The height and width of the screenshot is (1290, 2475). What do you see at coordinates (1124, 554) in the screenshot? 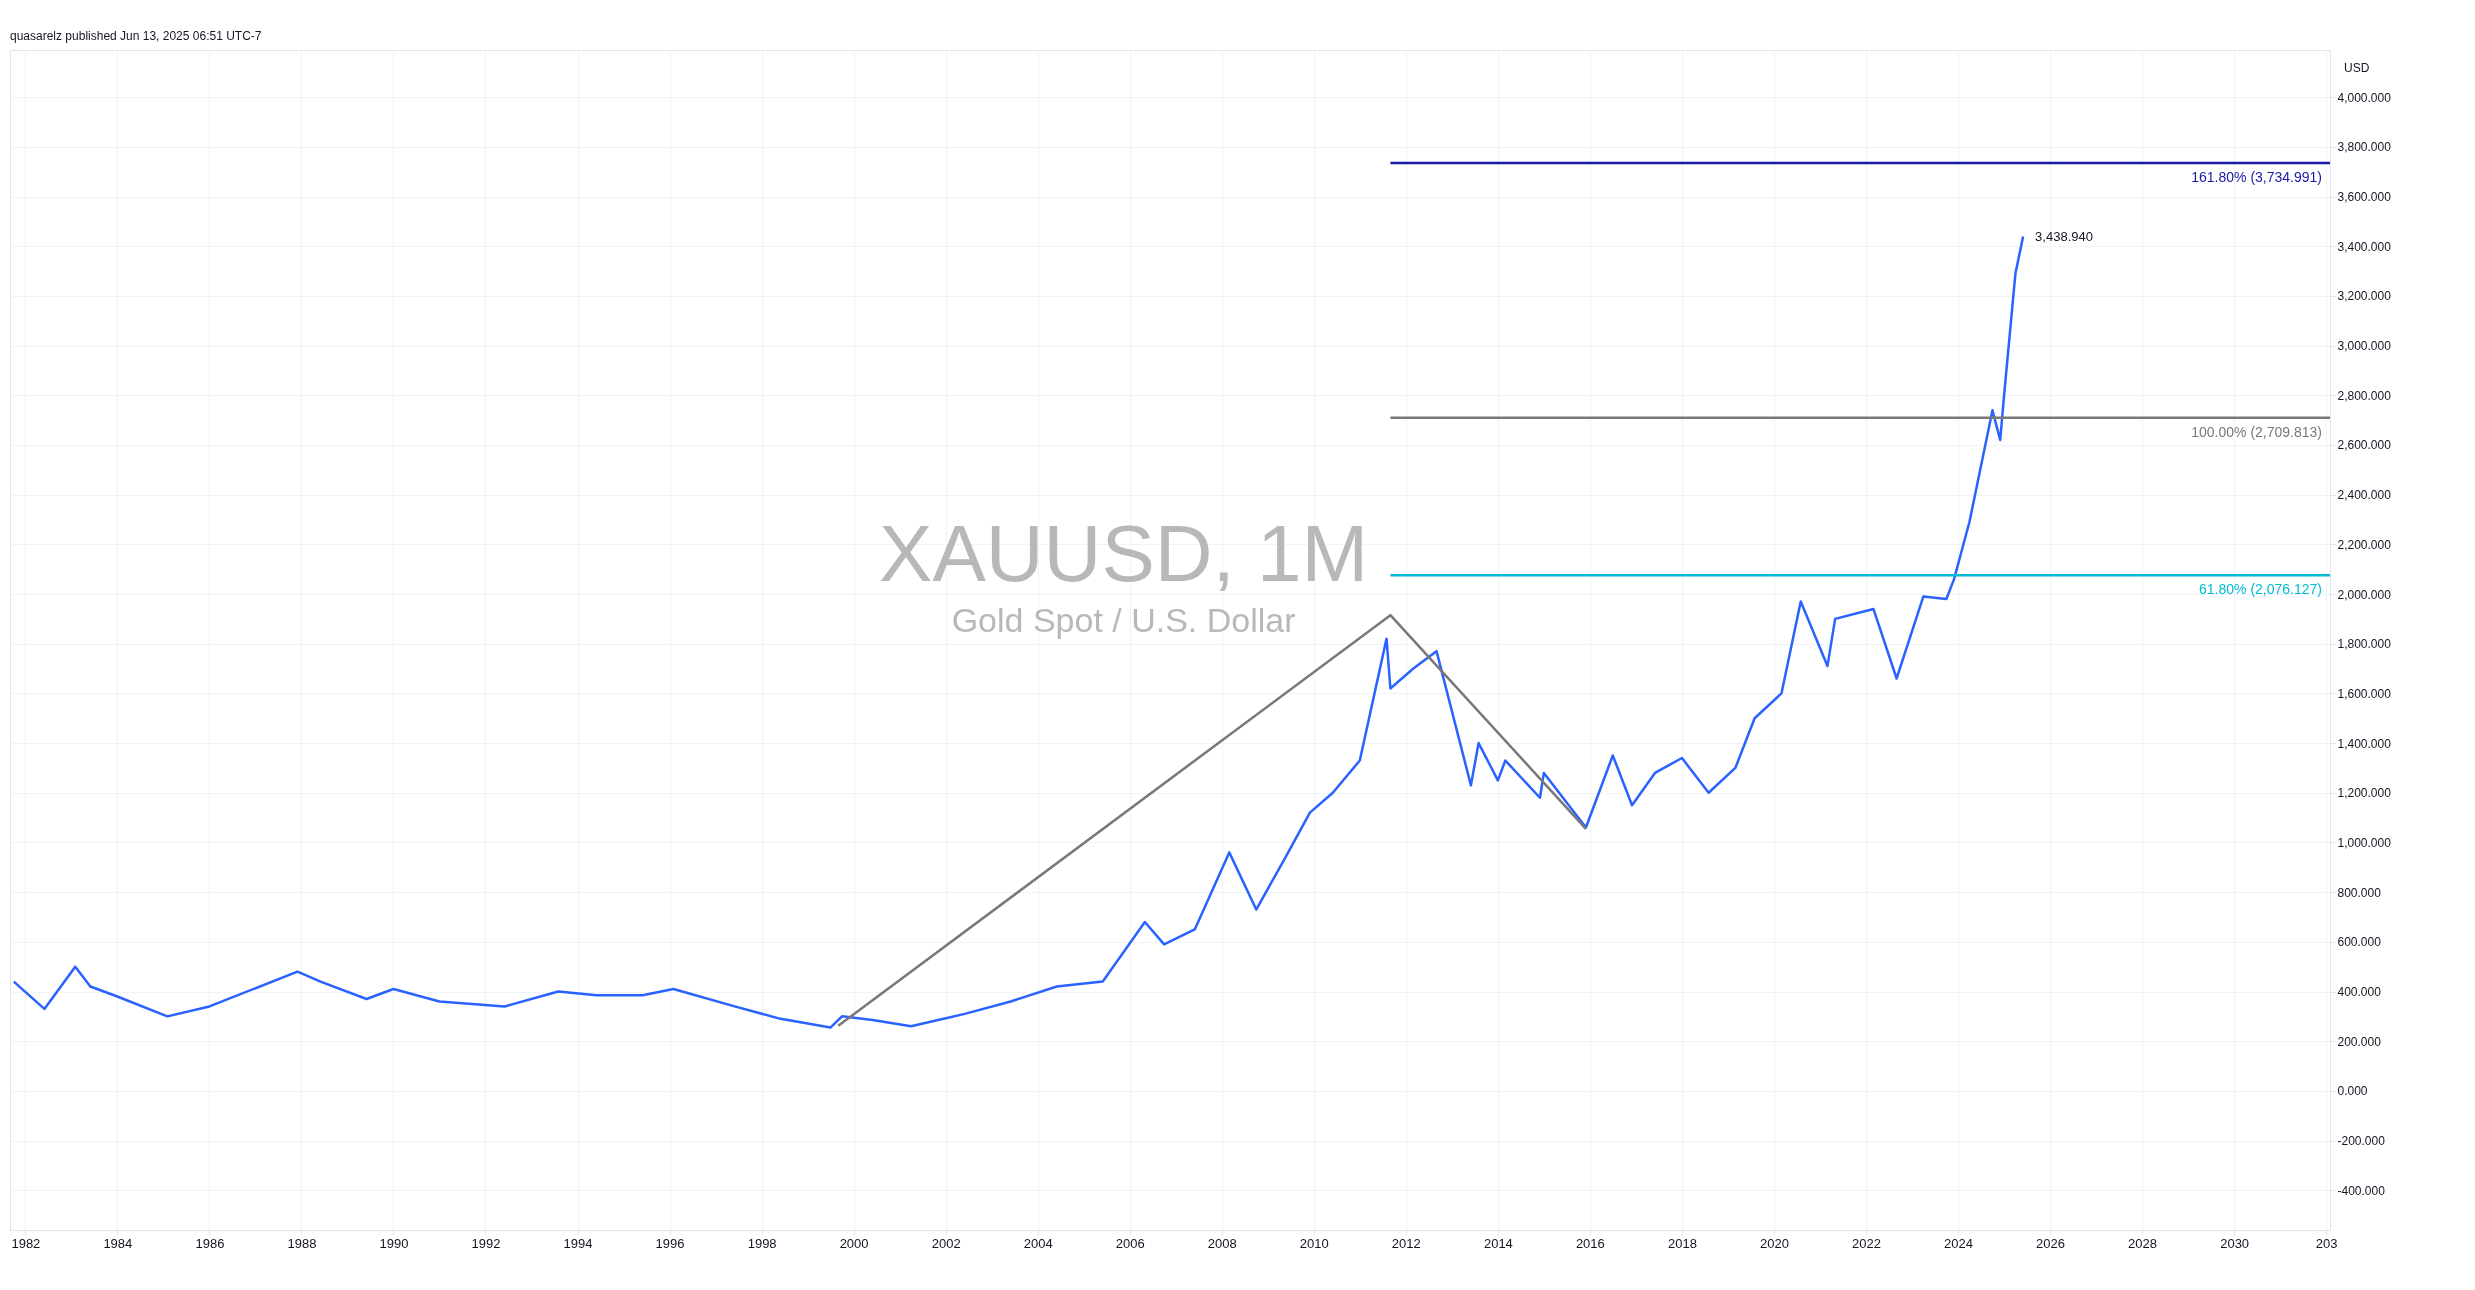
I see `text: XAUUSD, 1M` at bounding box center [1124, 554].